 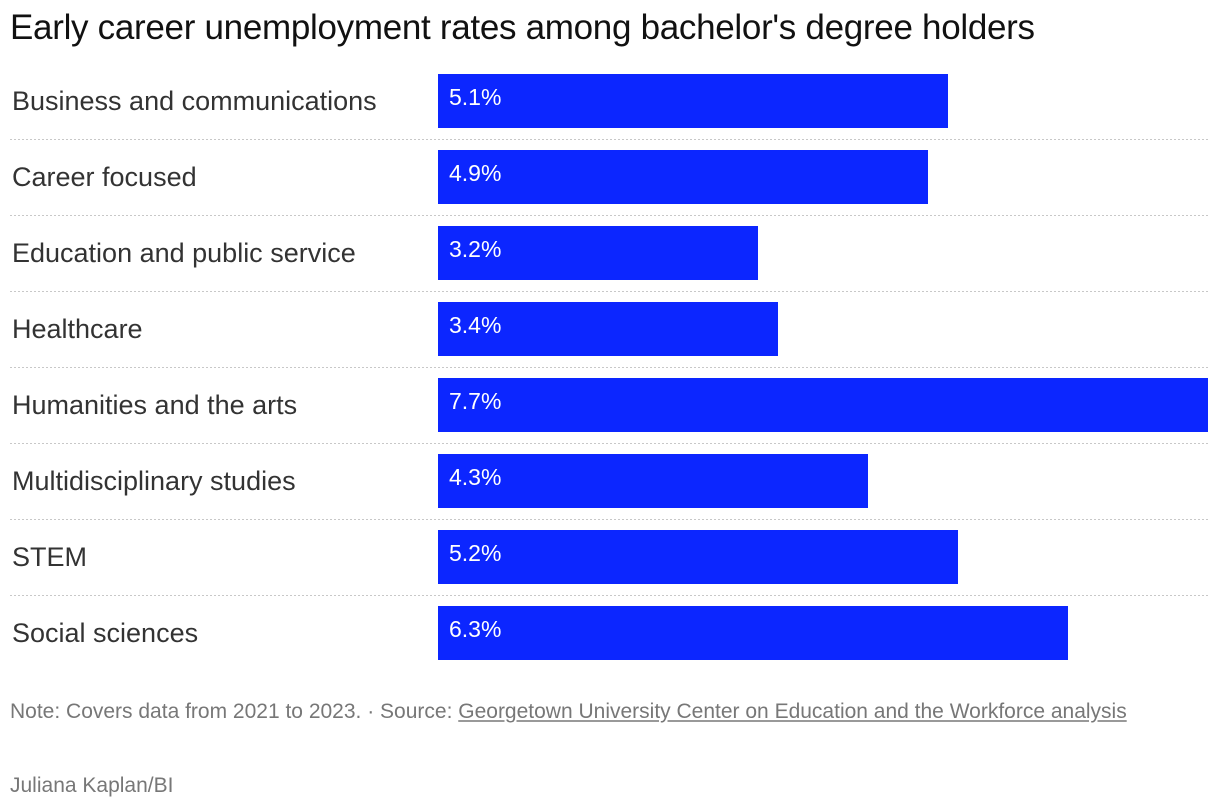 I want to click on value-label: 4.9%, so click(x=475, y=173).